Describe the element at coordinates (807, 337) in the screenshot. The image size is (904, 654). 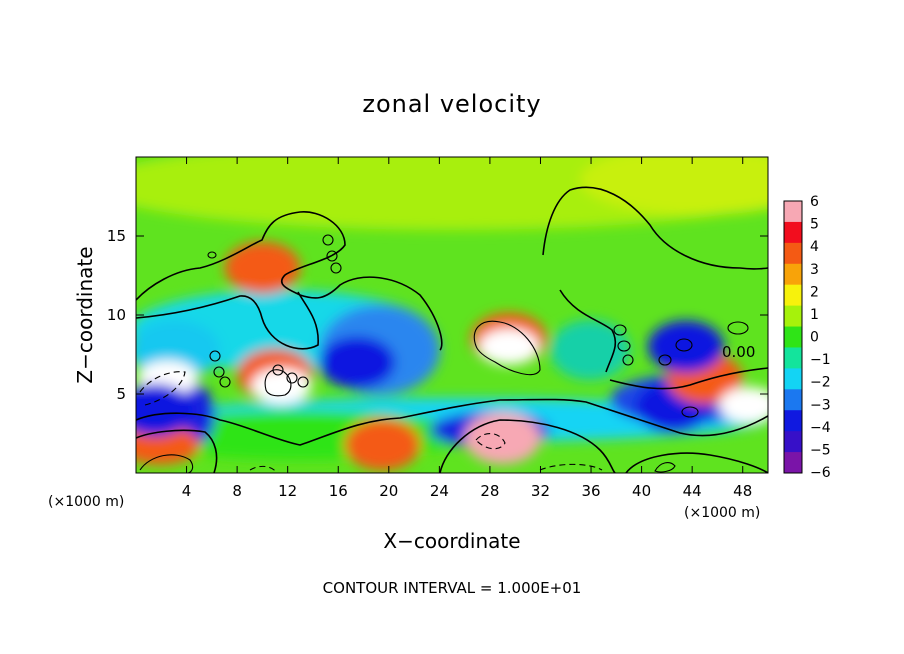
I see `colorbar: 6 5 4 3 2 1 0 −1 −2 −3 −4 −5 −6` at that location.